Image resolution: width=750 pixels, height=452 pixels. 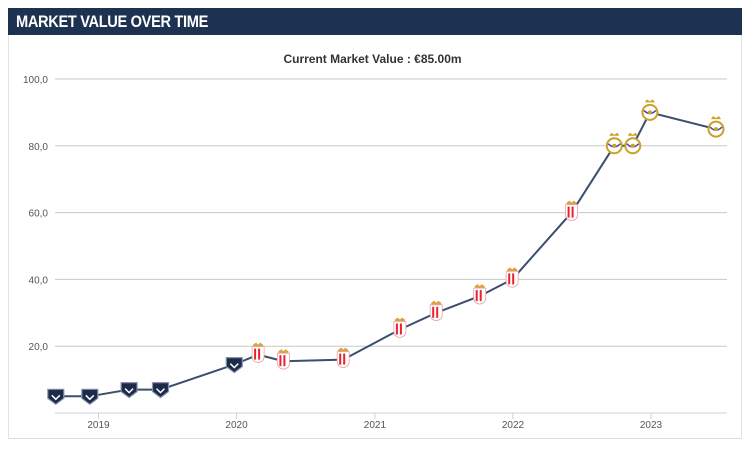 I want to click on y-tick-label: 100,0, so click(x=35, y=80).